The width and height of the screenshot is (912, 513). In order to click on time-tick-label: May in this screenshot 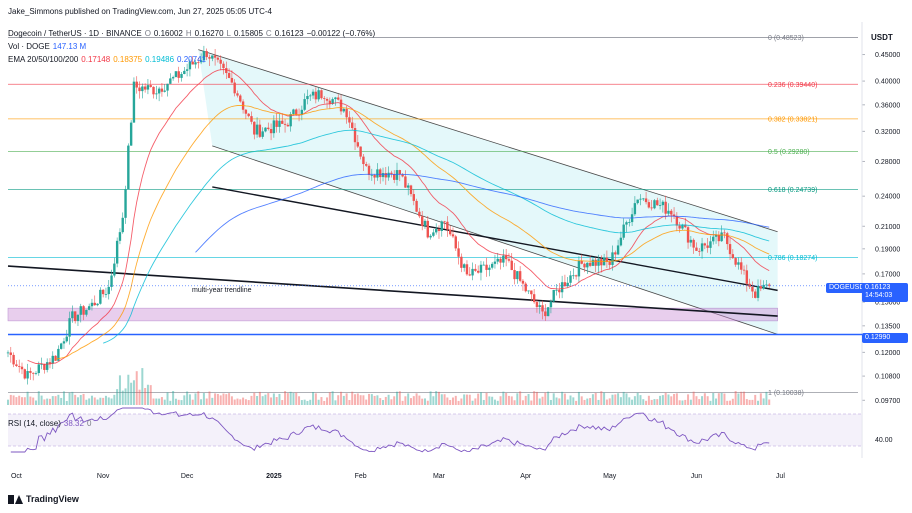, I will do `click(610, 476)`.